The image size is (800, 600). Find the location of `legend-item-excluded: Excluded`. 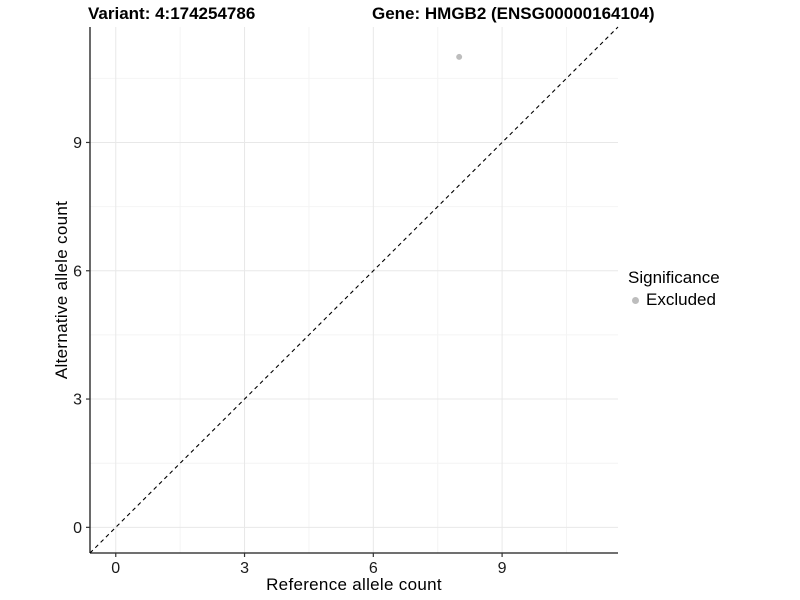

legend-item-excluded: Excluded is located at coordinates (674, 300).